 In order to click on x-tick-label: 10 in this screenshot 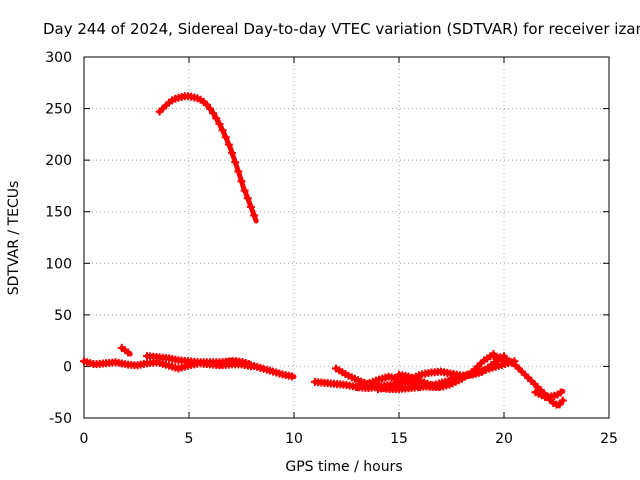, I will do `click(294, 439)`.